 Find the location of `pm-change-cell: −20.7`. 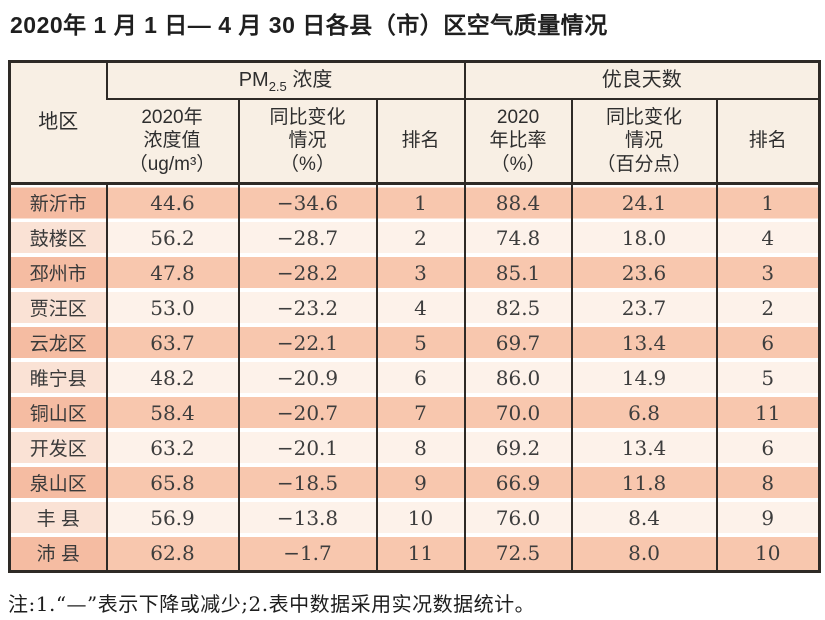

pm-change-cell: −20.7 is located at coordinates (307, 412).